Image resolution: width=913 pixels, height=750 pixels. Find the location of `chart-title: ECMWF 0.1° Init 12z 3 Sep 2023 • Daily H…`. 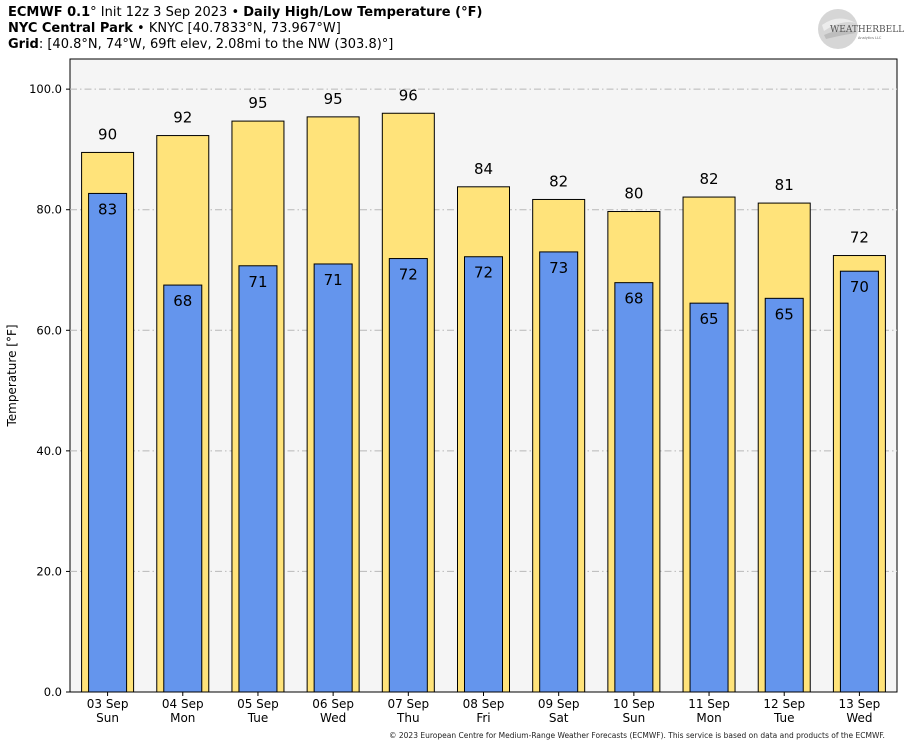

chart-title: ECMWF 0.1° Init 12z 3 Sep 2023 • Daily H… is located at coordinates (245, 13).